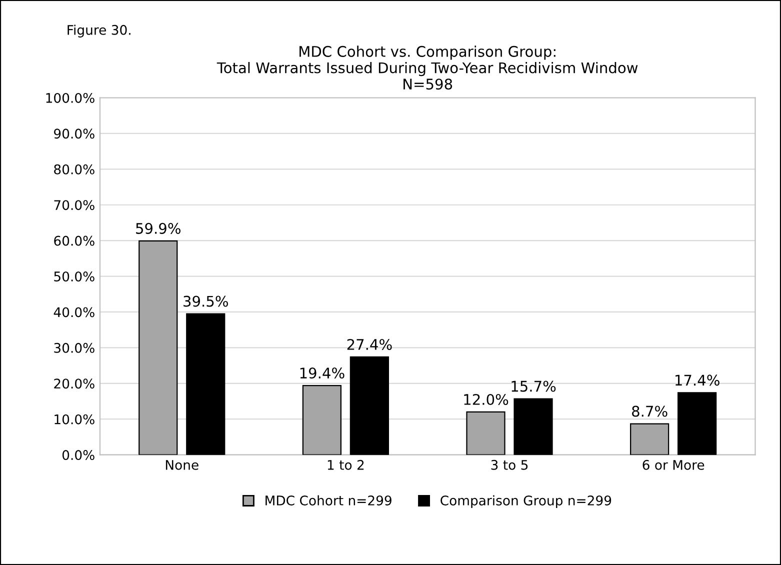 The width and height of the screenshot is (781, 565). I want to click on y-tick-label: 20.0%, so click(74, 383).